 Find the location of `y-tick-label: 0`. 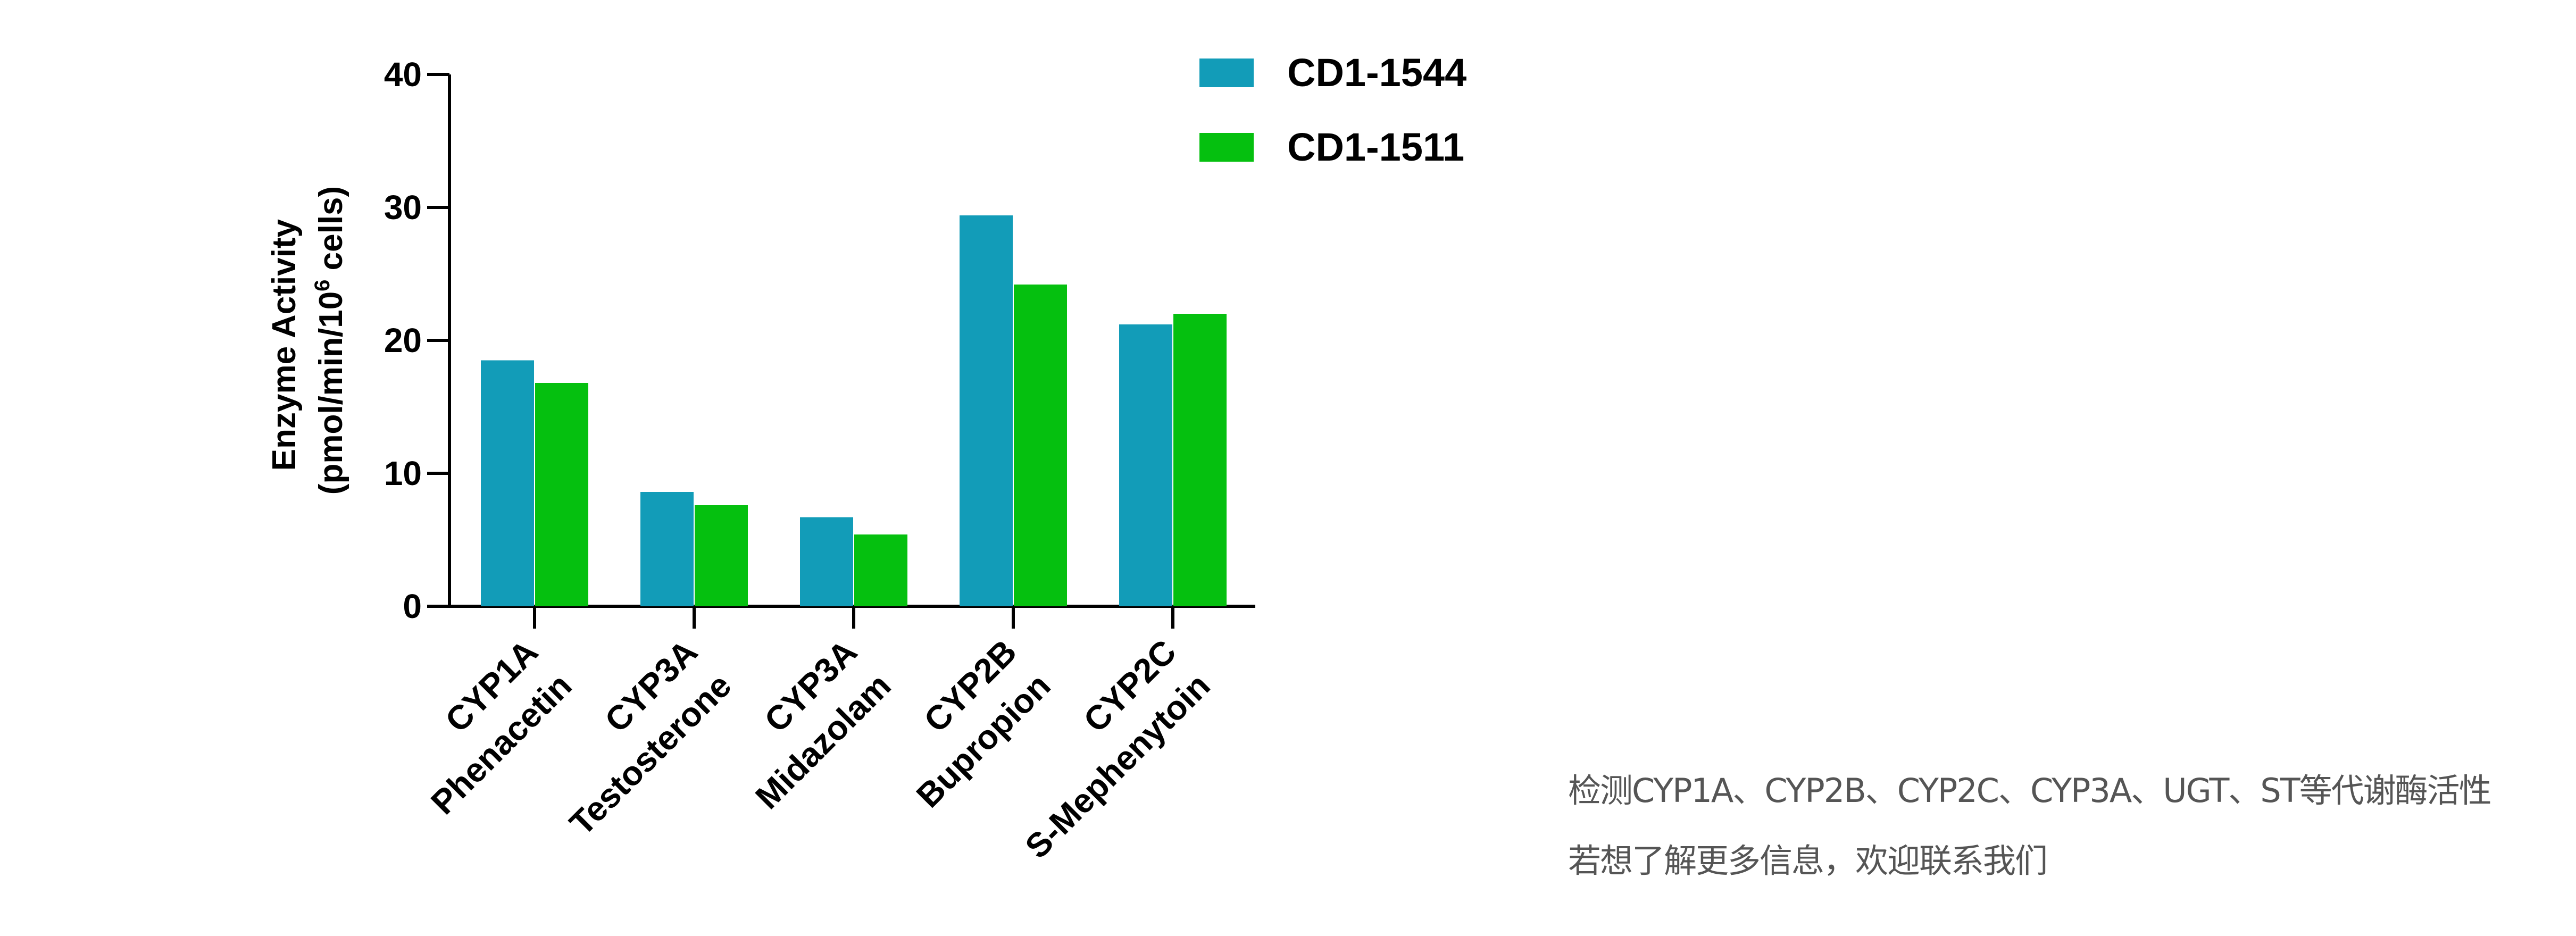

y-tick-label: 0 is located at coordinates (413, 606).